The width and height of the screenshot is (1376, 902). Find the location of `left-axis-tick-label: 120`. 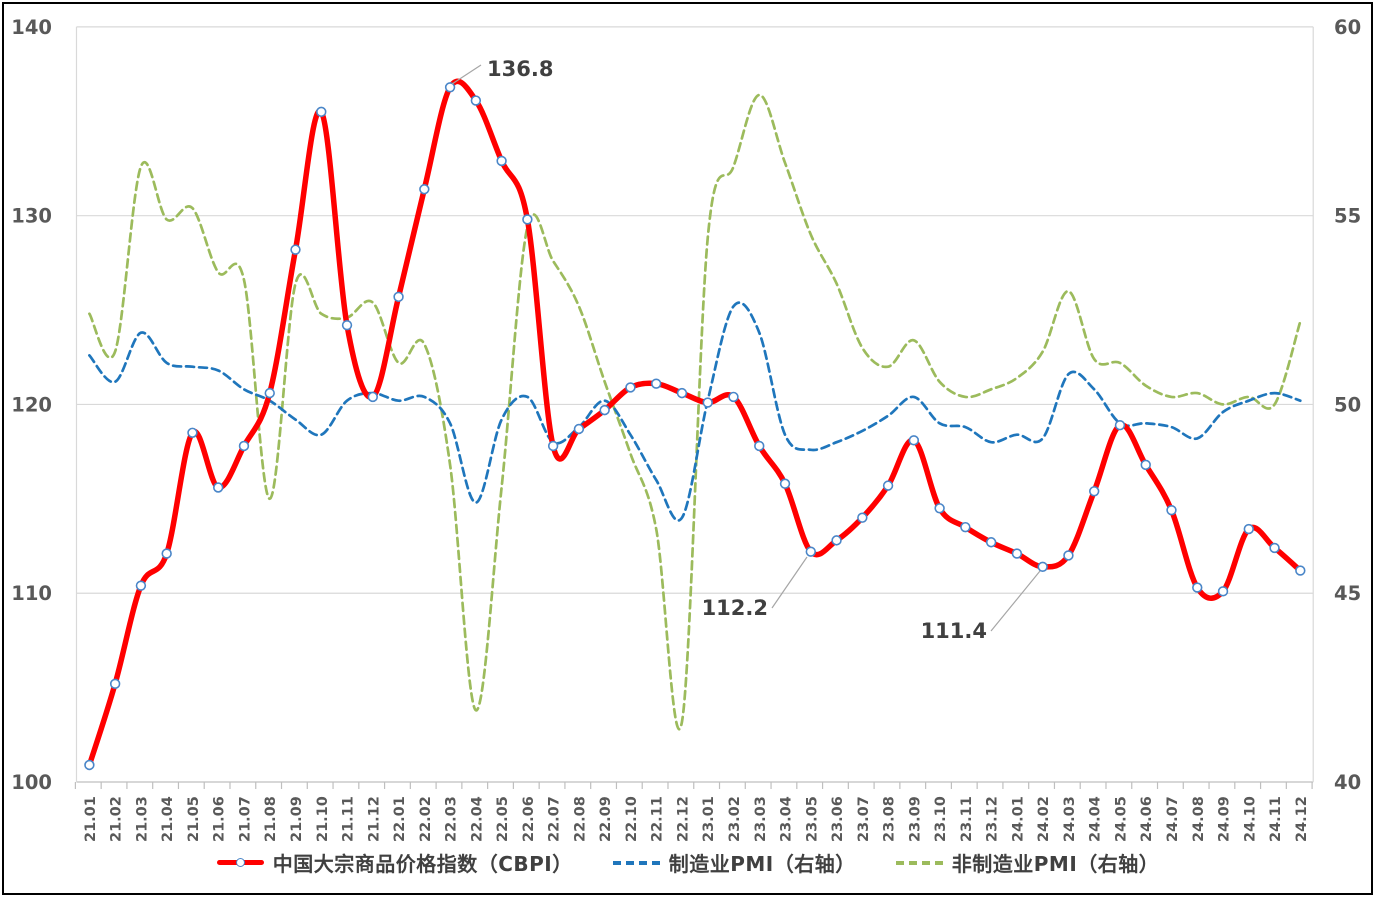

left-axis-tick-label: 120 is located at coordinates (31, 404).